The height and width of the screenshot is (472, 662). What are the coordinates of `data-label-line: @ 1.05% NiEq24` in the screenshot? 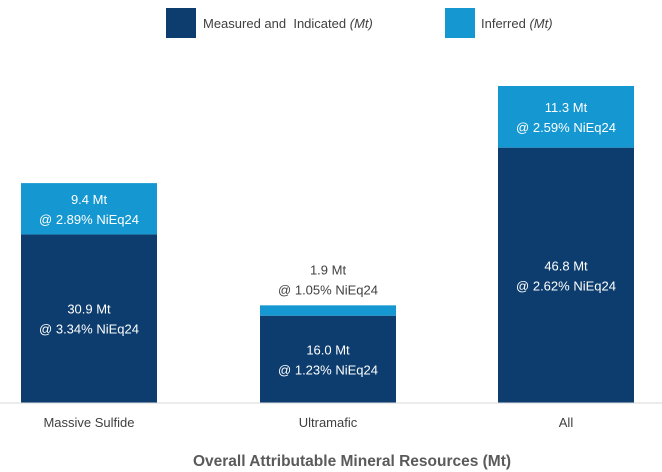 It's located at (328, 289).